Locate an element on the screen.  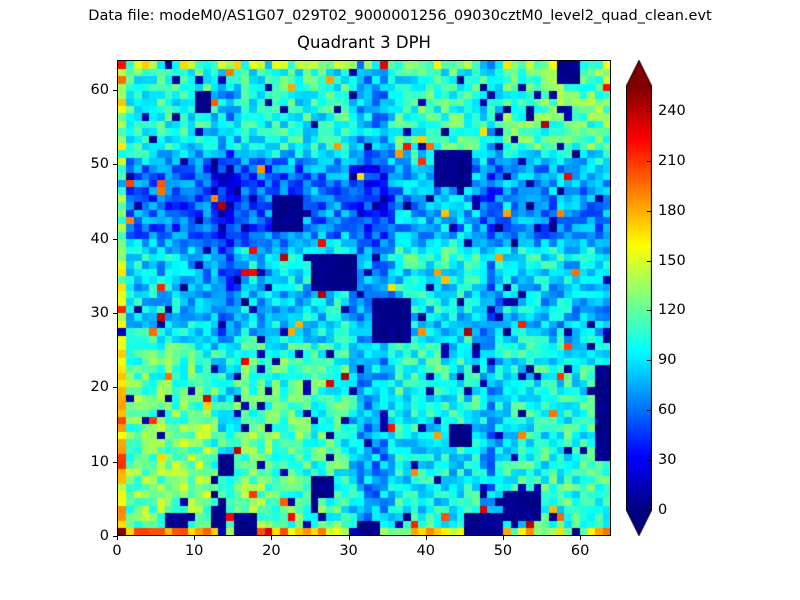
x-tick-label: 60 is located at coordinates (580, 551).